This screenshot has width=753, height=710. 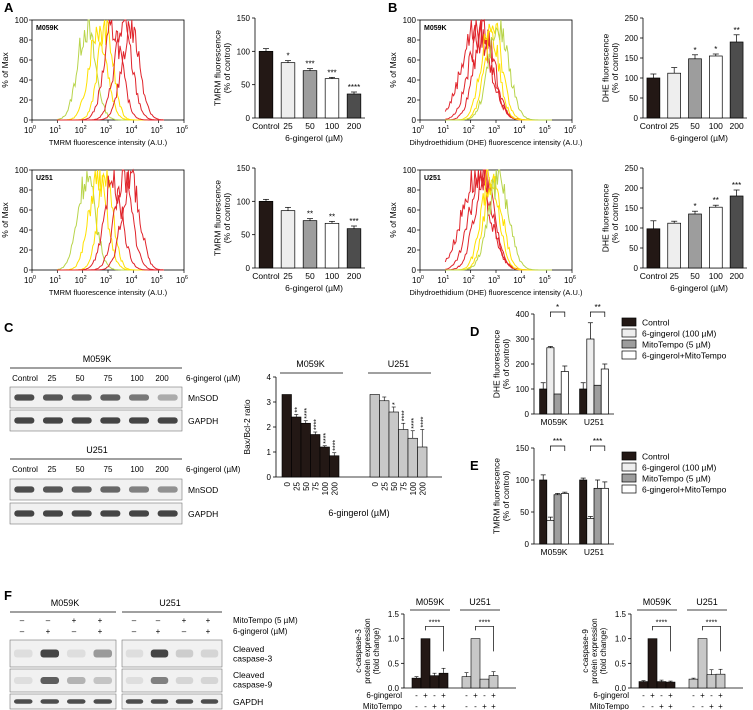 I want to click on panel-label-f: F, so click(x=8, y=595).